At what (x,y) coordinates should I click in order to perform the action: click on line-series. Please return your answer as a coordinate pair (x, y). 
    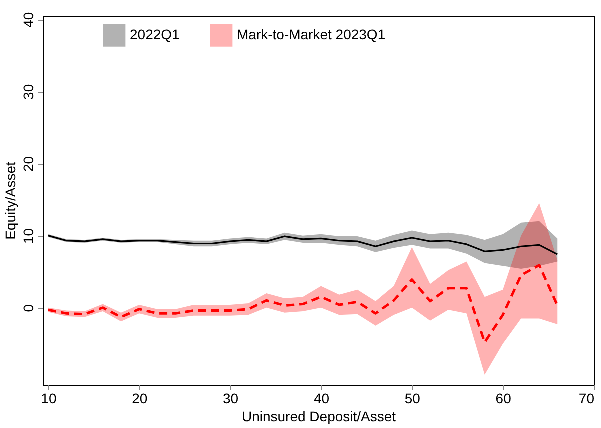
    Looking at the image, I should click on (303, 245).